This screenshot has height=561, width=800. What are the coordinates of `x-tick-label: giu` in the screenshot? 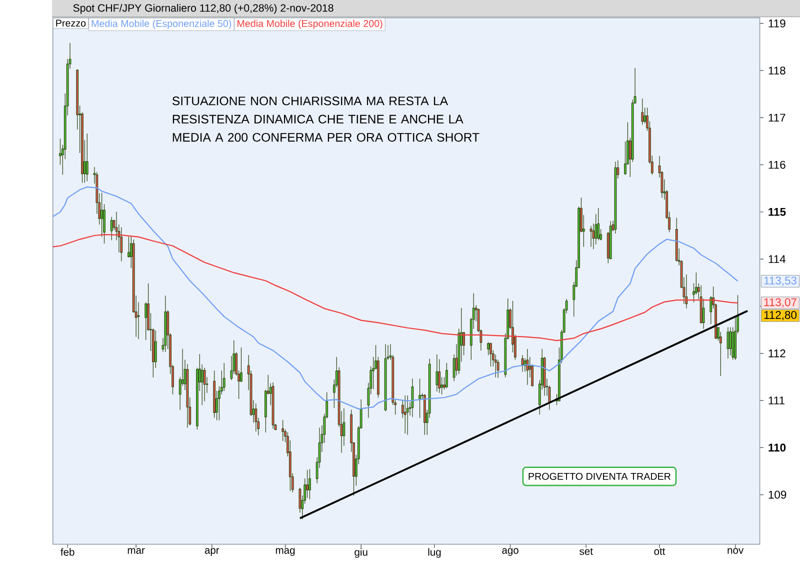 It's located at (361, 553).